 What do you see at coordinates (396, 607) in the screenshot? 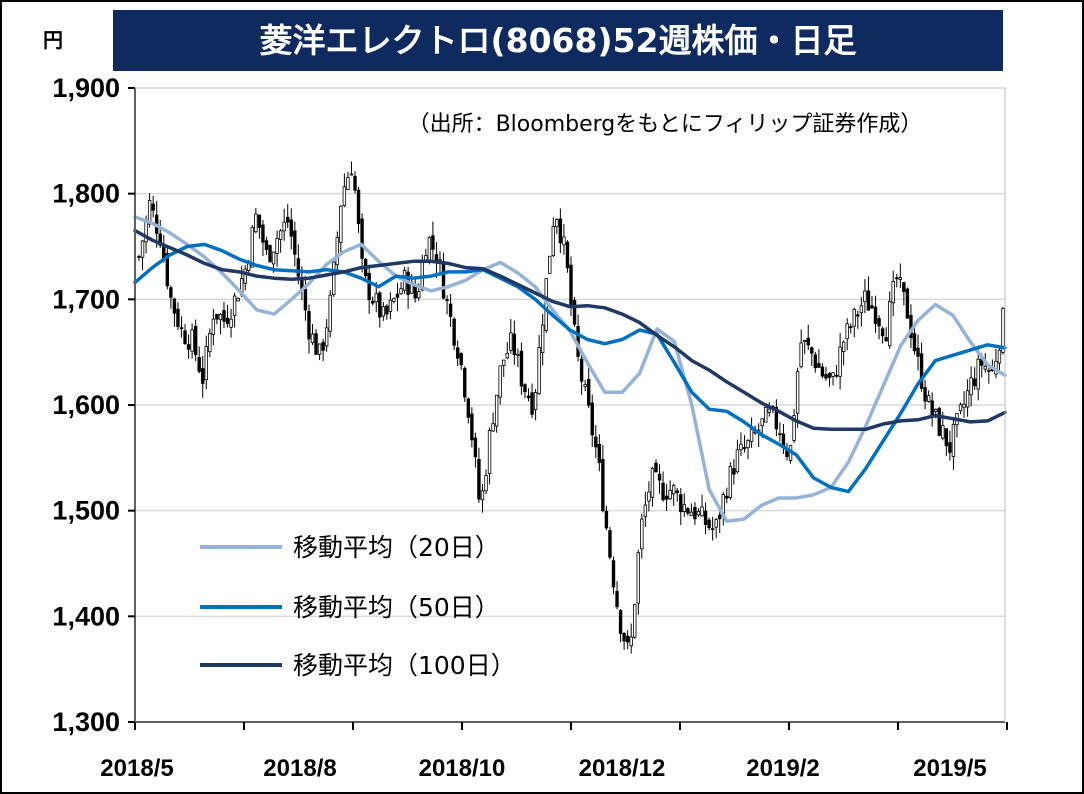
I see `legend-label-2: 移動平均（50日）` at bounding box center [396, 607].